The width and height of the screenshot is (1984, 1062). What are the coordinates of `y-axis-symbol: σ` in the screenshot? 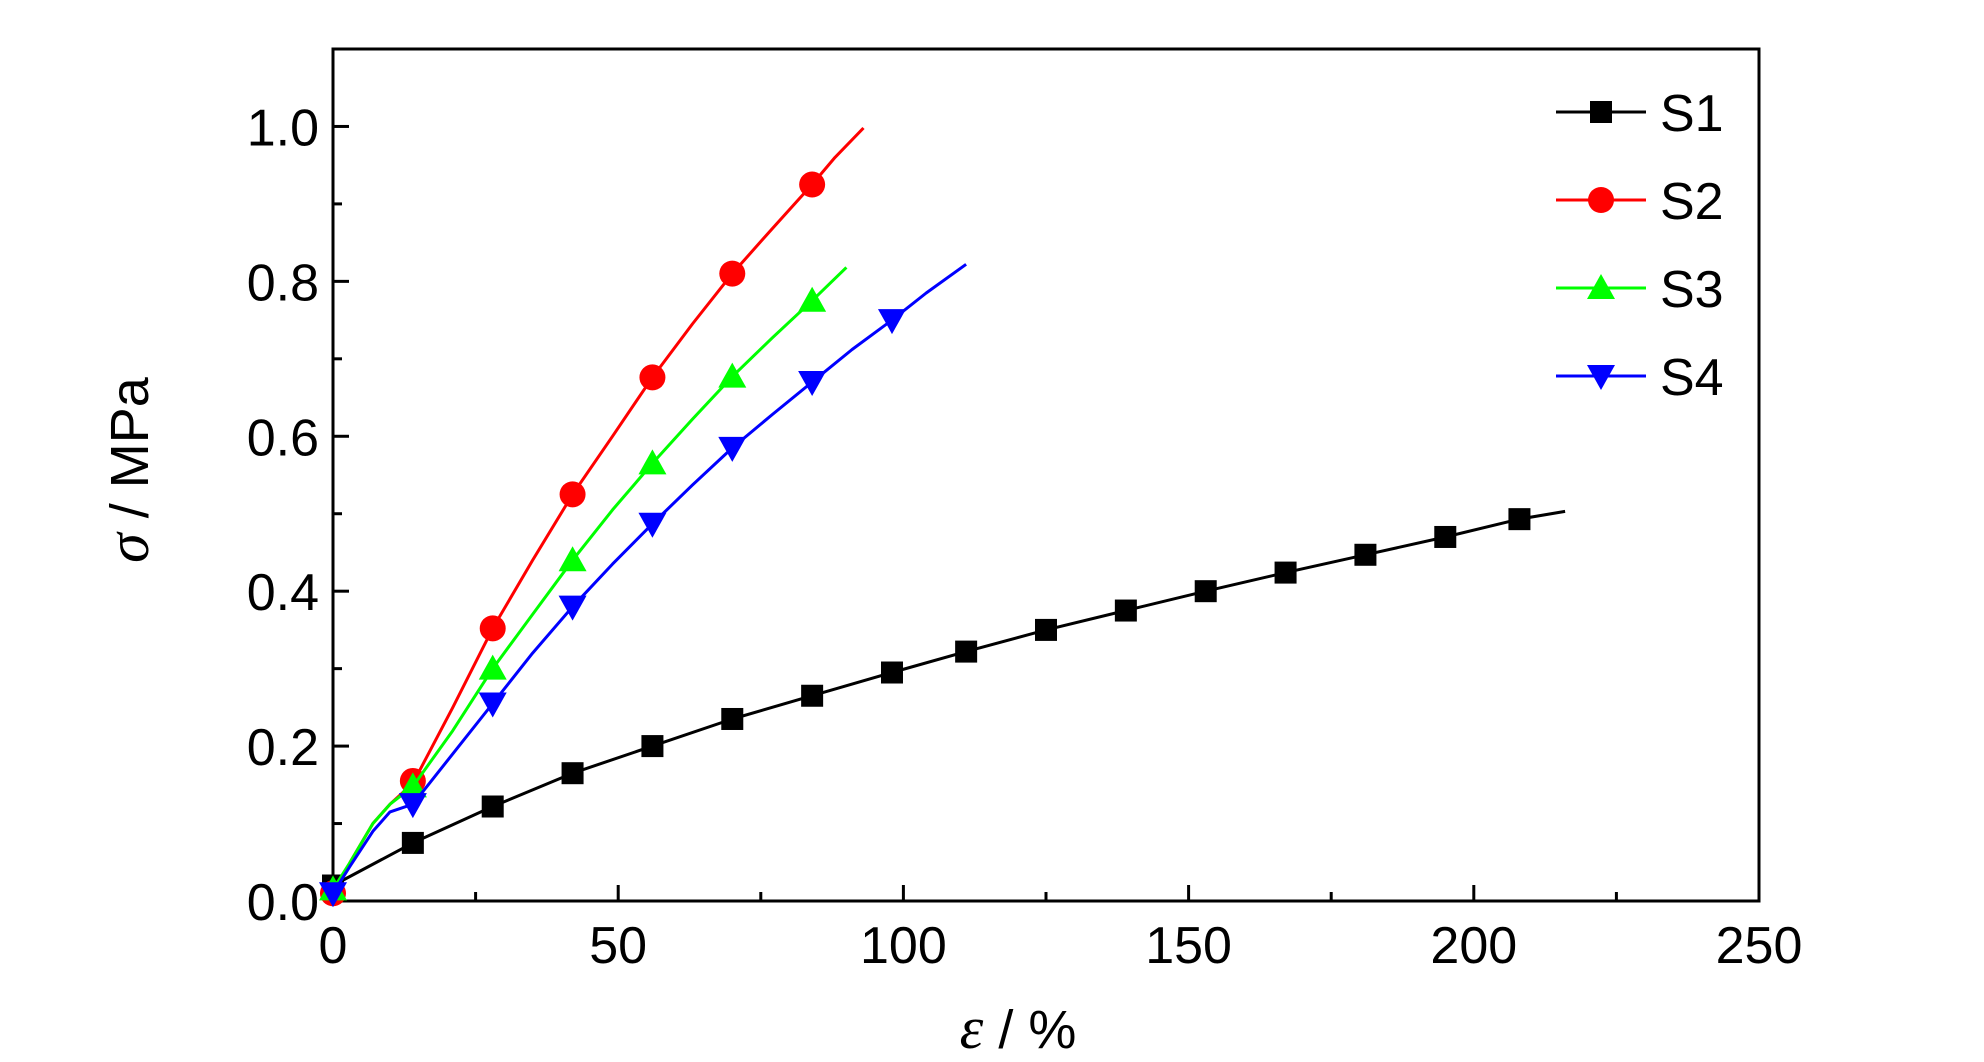 It's located at (128, 547).